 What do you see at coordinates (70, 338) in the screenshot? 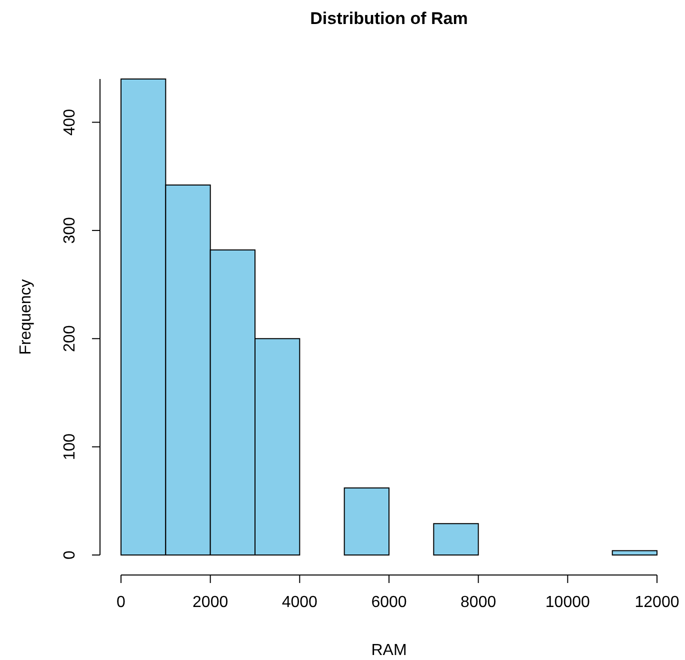
I see `y-tick-label: 200` at bounding box center [70, 338].